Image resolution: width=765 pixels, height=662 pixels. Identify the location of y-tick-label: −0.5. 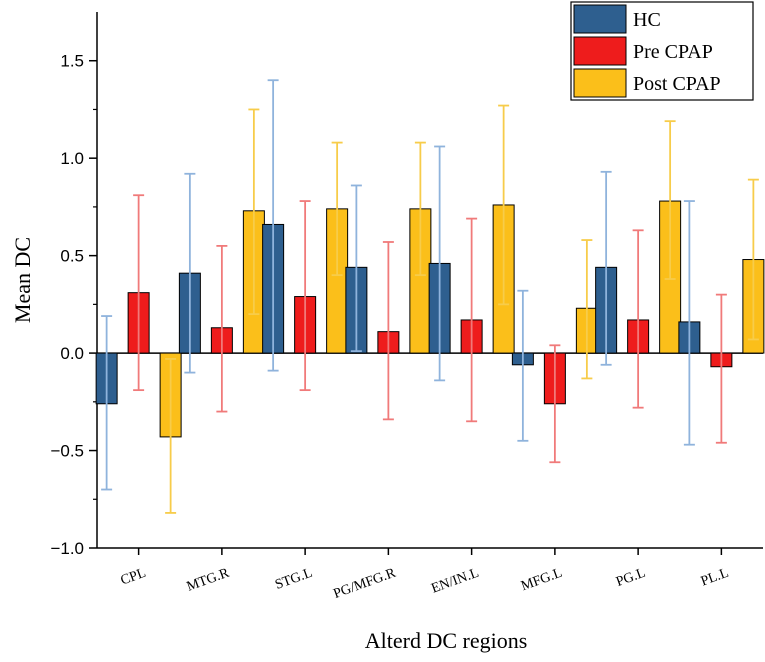
(67, 451).